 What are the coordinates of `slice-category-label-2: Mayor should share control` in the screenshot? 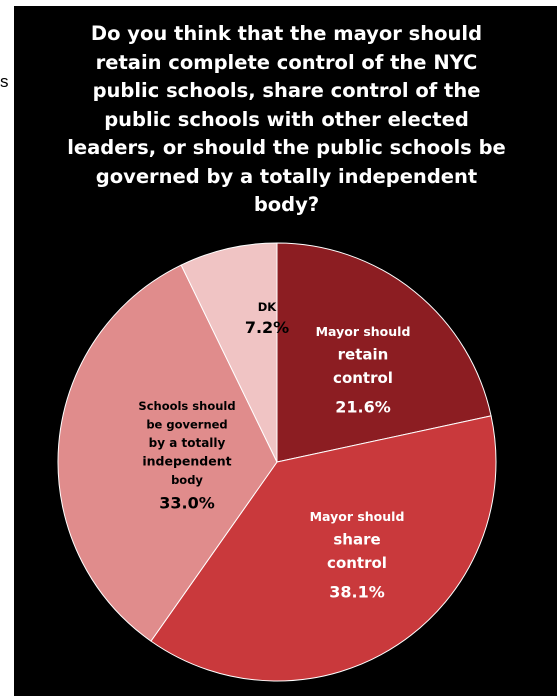 It's located at (357, 540).